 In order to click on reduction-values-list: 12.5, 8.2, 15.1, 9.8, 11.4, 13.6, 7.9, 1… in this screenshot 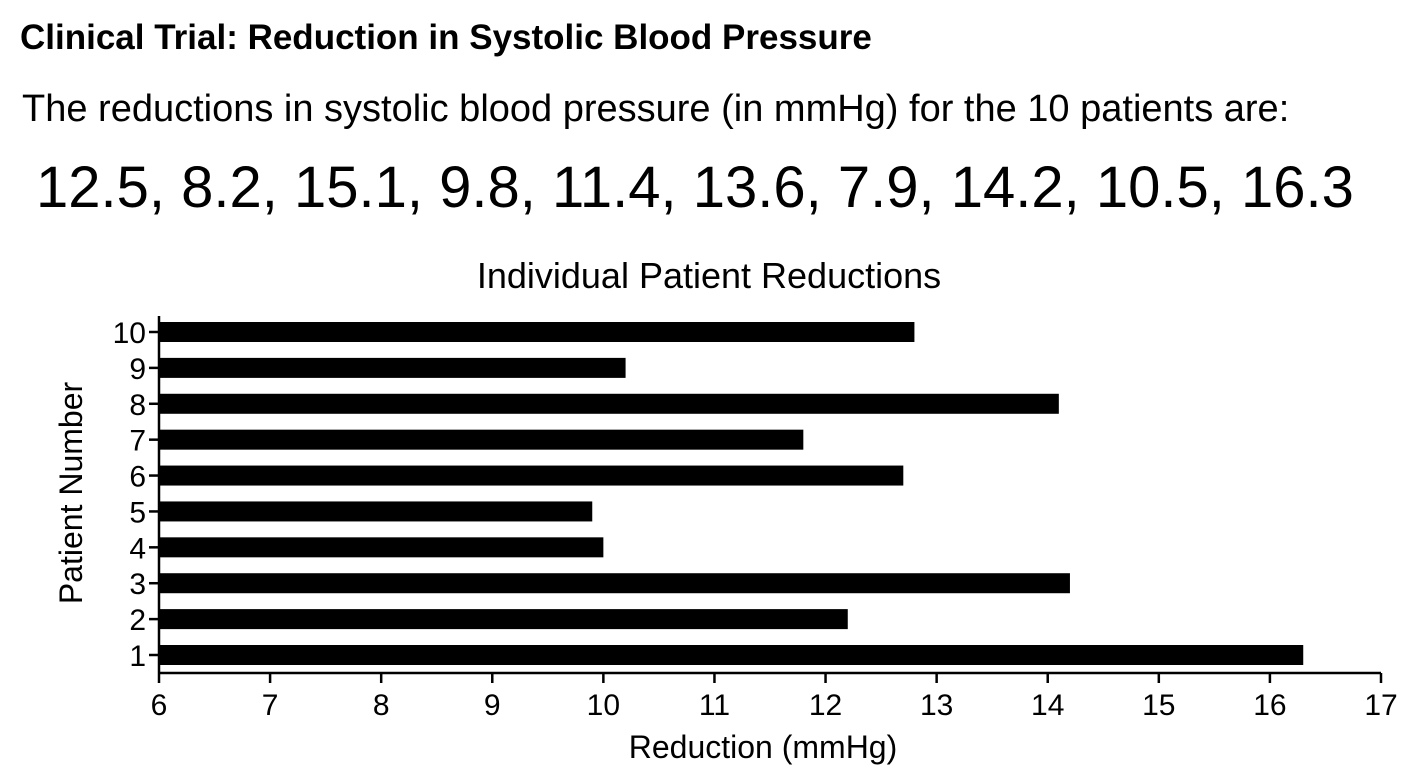, I will do `click(695, 187)`.